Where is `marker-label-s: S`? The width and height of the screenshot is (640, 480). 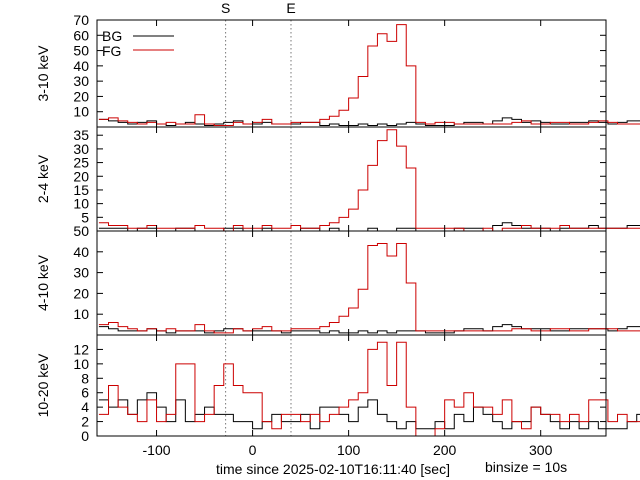
marker-label-s: S is located at coordinates (225, 8).